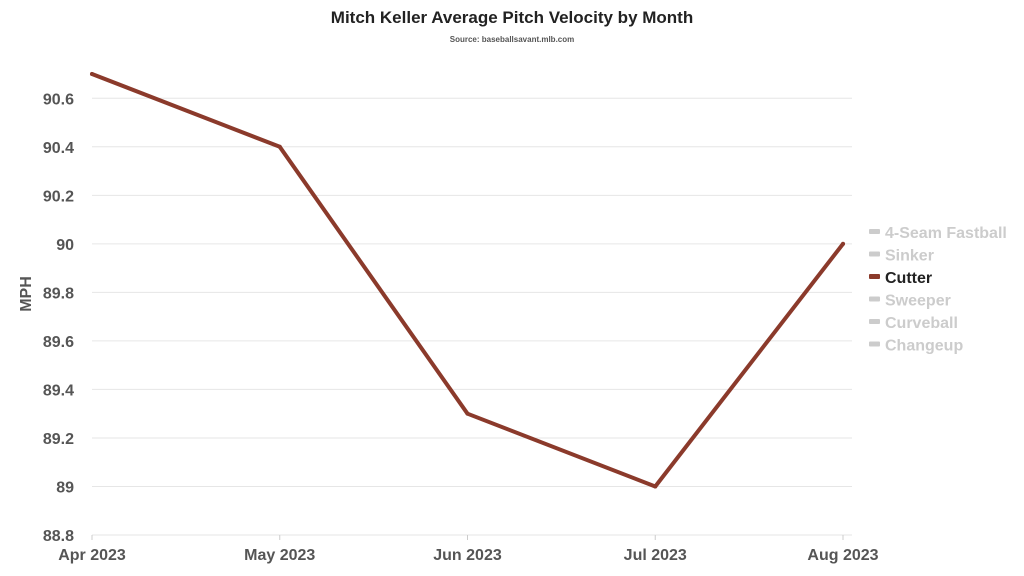  Describe the element at coordinates (918, 301) in the screenshot. I see `legend-label: Sweeper` at that location.